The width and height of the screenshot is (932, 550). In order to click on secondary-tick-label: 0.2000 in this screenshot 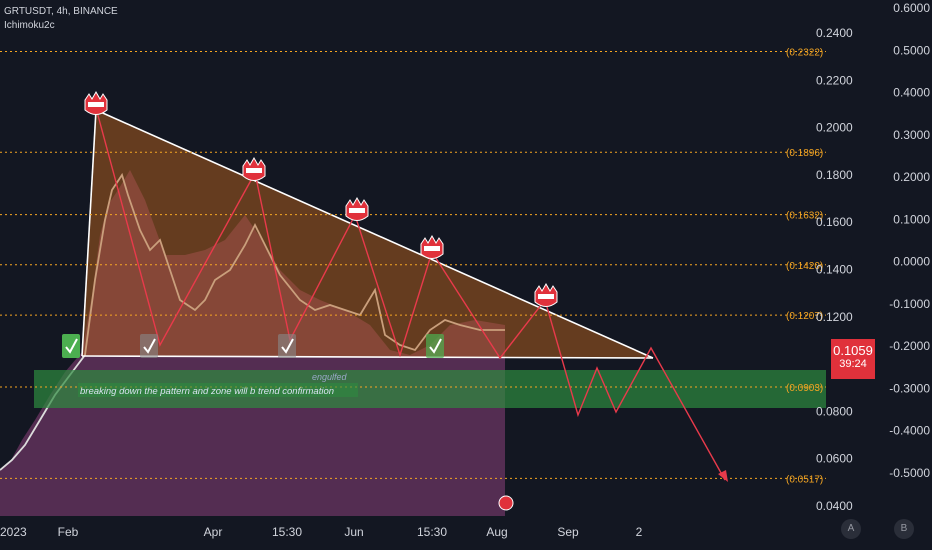, I will do `click(911, 177)`.